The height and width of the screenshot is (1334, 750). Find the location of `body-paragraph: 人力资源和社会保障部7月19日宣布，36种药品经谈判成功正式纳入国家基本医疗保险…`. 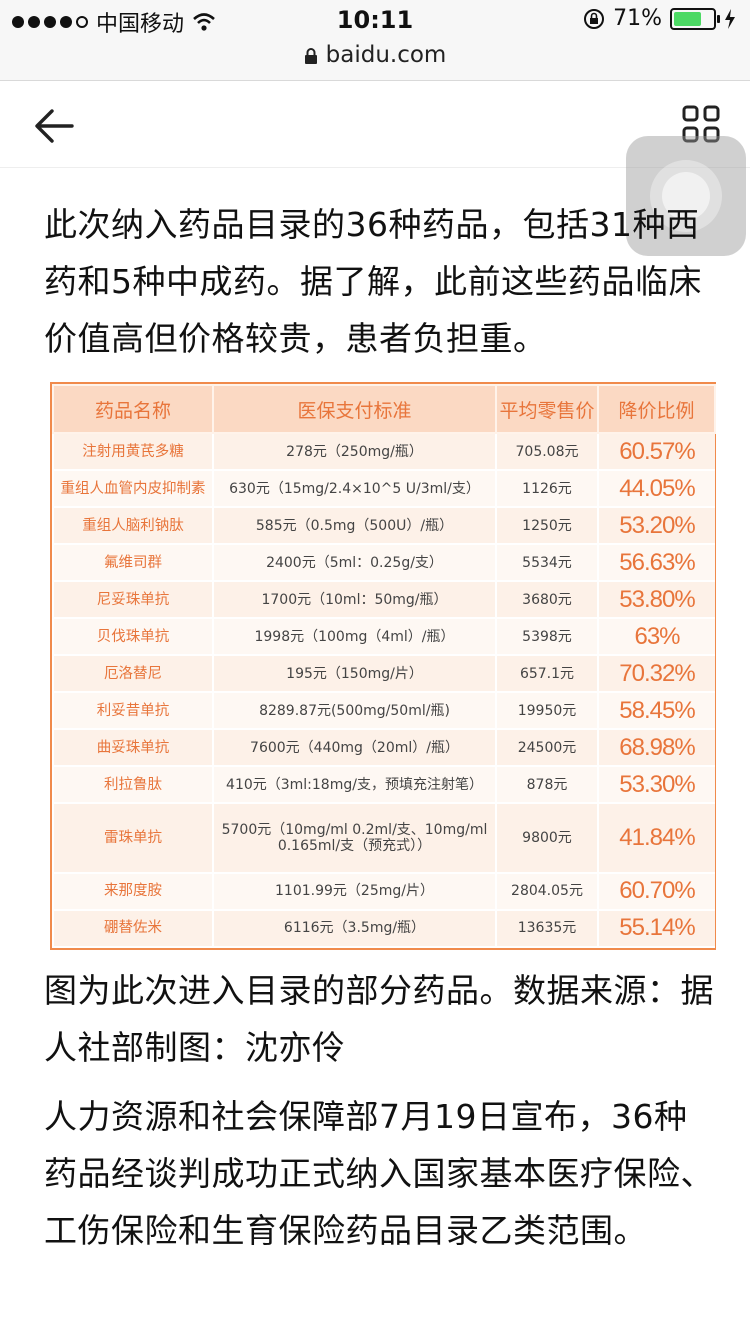

body-paragraph: 人力资源和社会保障部7月19日宣布，36种药品经谈判成功正式纳入国家基本医疗保险… is located at coordinates (379, 1173).